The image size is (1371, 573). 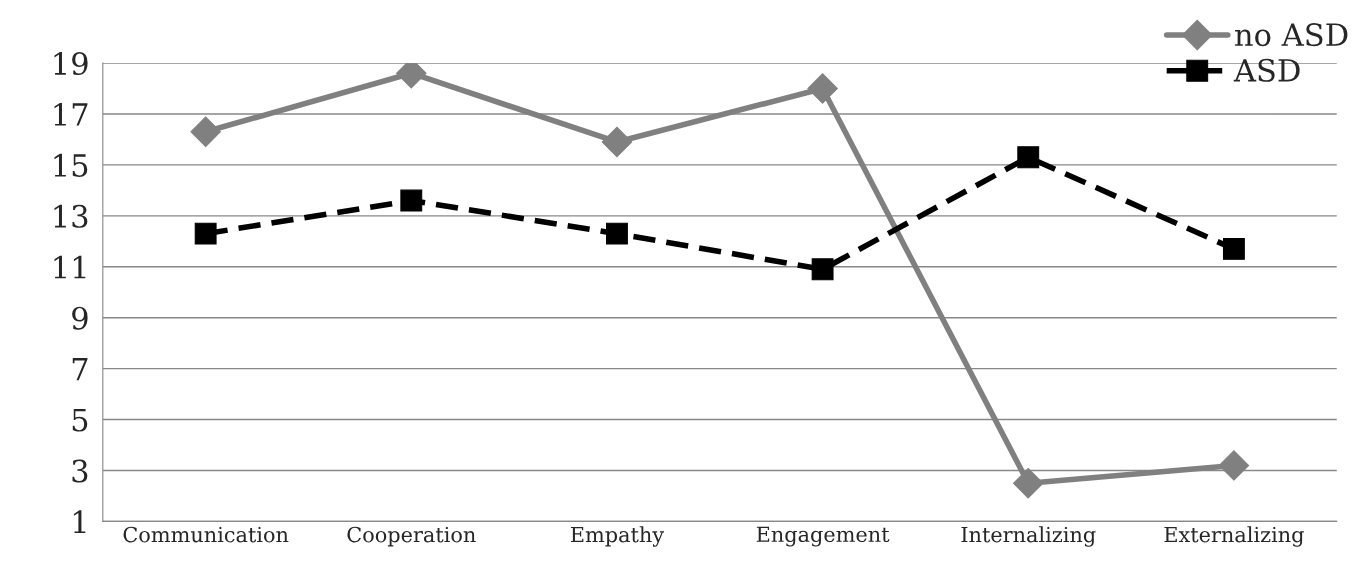 What do you see at coordinates (411, 536) in the screenshot?
I see `x-tick-label: Cooperation` at bounding box center [411, 536].